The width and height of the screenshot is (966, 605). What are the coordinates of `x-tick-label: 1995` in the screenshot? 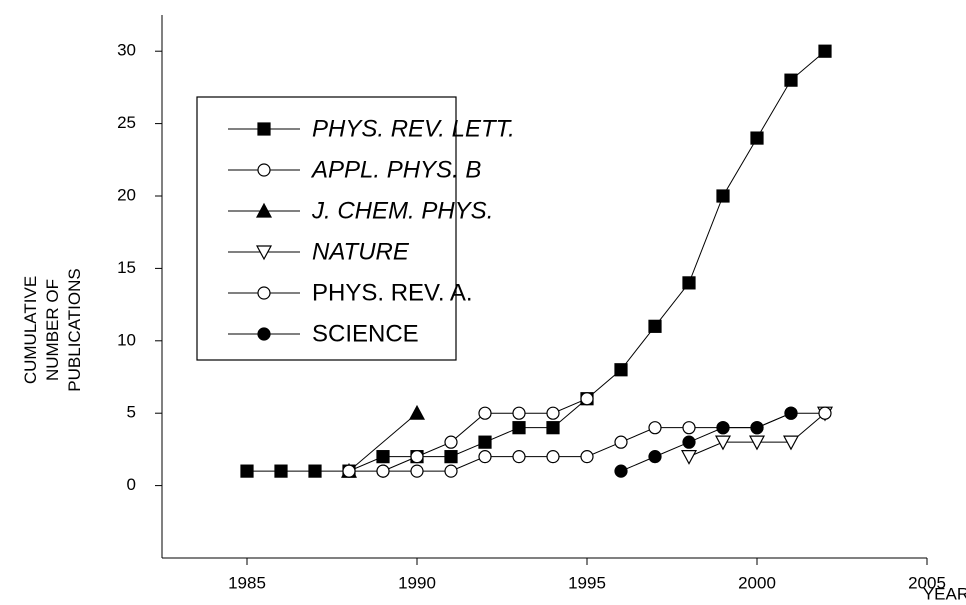 It's located at (587, 582).